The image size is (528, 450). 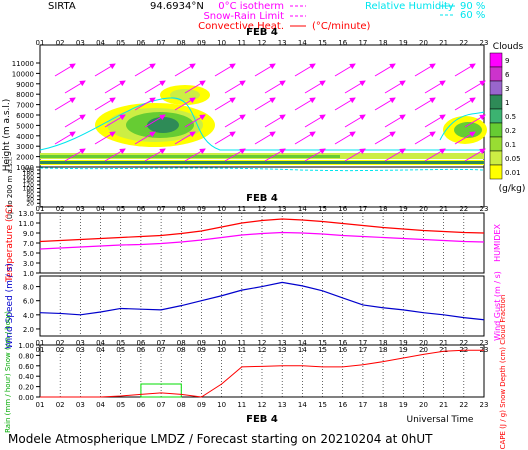 What do you see at coordinates (25, 116) in the screenshot?
I see `cloud-y-tick-label: 6000` at bounding box center [25, 116].